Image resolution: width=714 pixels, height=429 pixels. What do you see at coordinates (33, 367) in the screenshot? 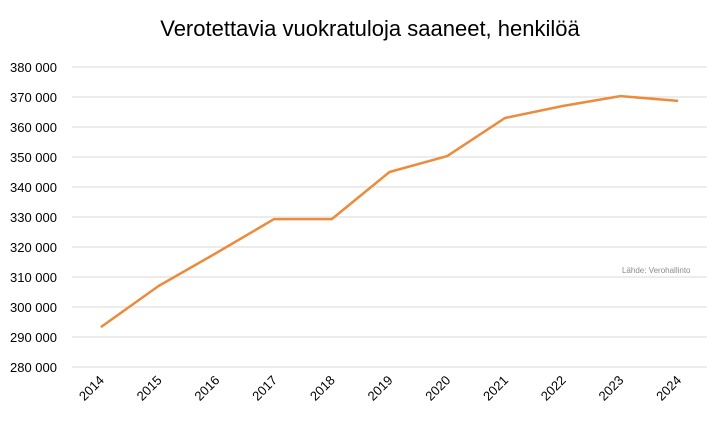
I see `y-tick-label: 280 000` at bounding box center [33, 367].